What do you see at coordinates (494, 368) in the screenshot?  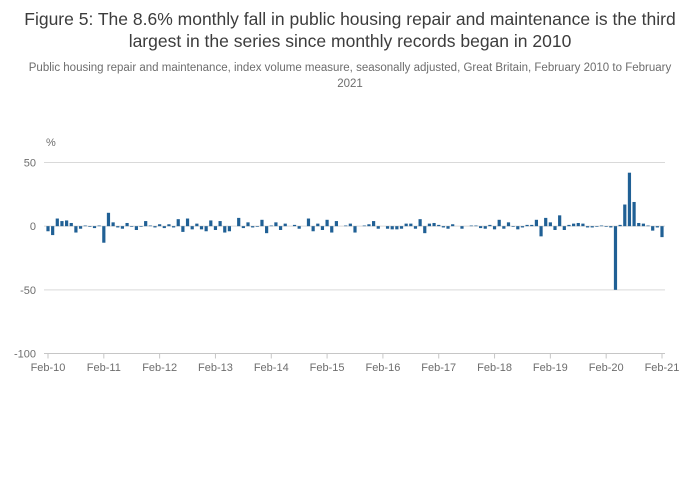 I see `x-axis-tick-label: Feb-18` at bounding box center [494, 368].